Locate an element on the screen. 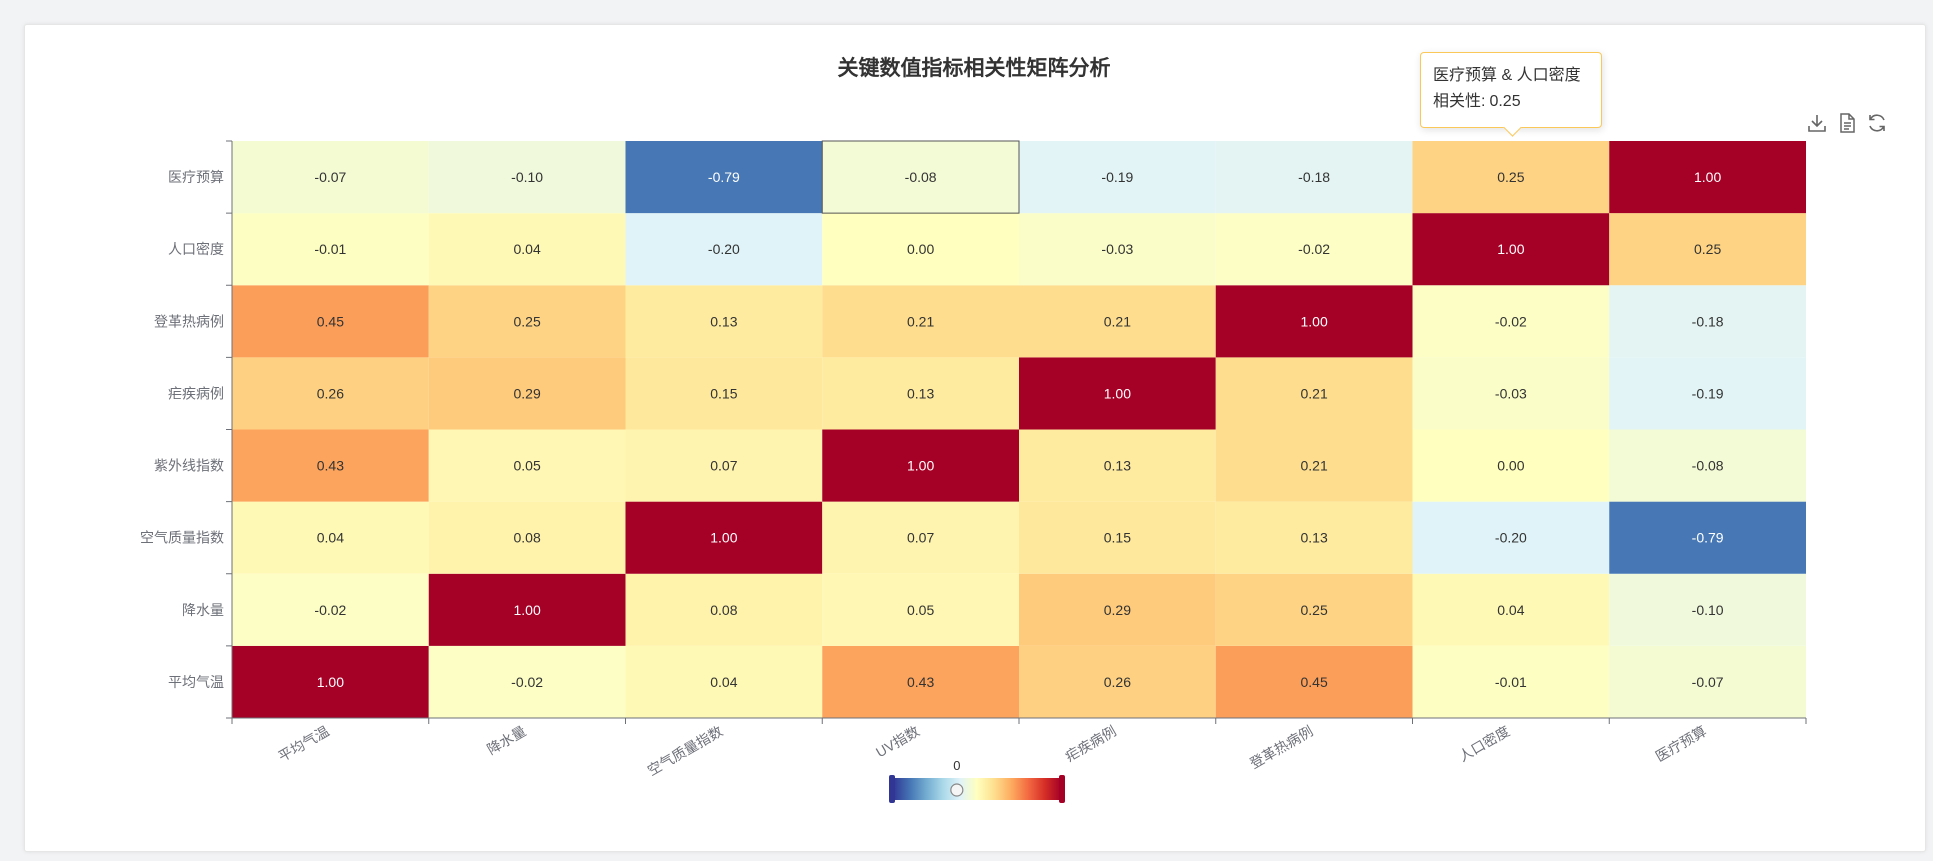  visual-map-bar is located at coordinates (977, 789).